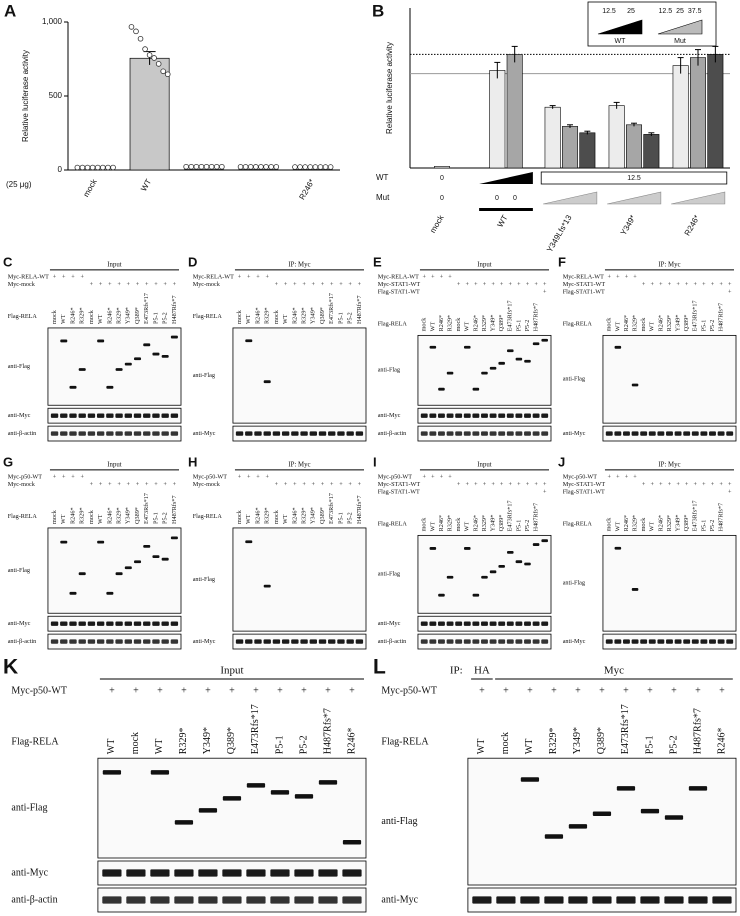 The height and width of the screenshot is (916, 740). I want to click on header: Input, so click(231, 671).